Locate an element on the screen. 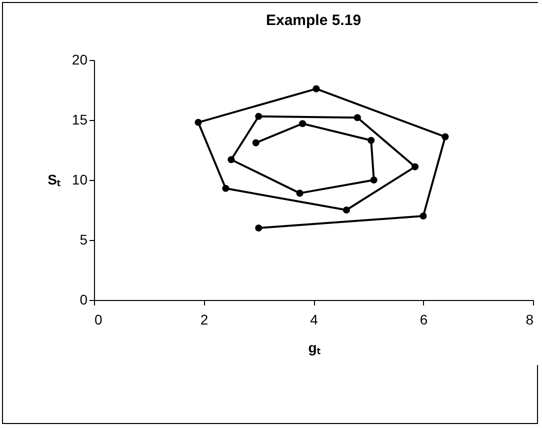 This screenshot has width=542, height=428. x-axis-title: gₜ is located at coordinates (314, 348).